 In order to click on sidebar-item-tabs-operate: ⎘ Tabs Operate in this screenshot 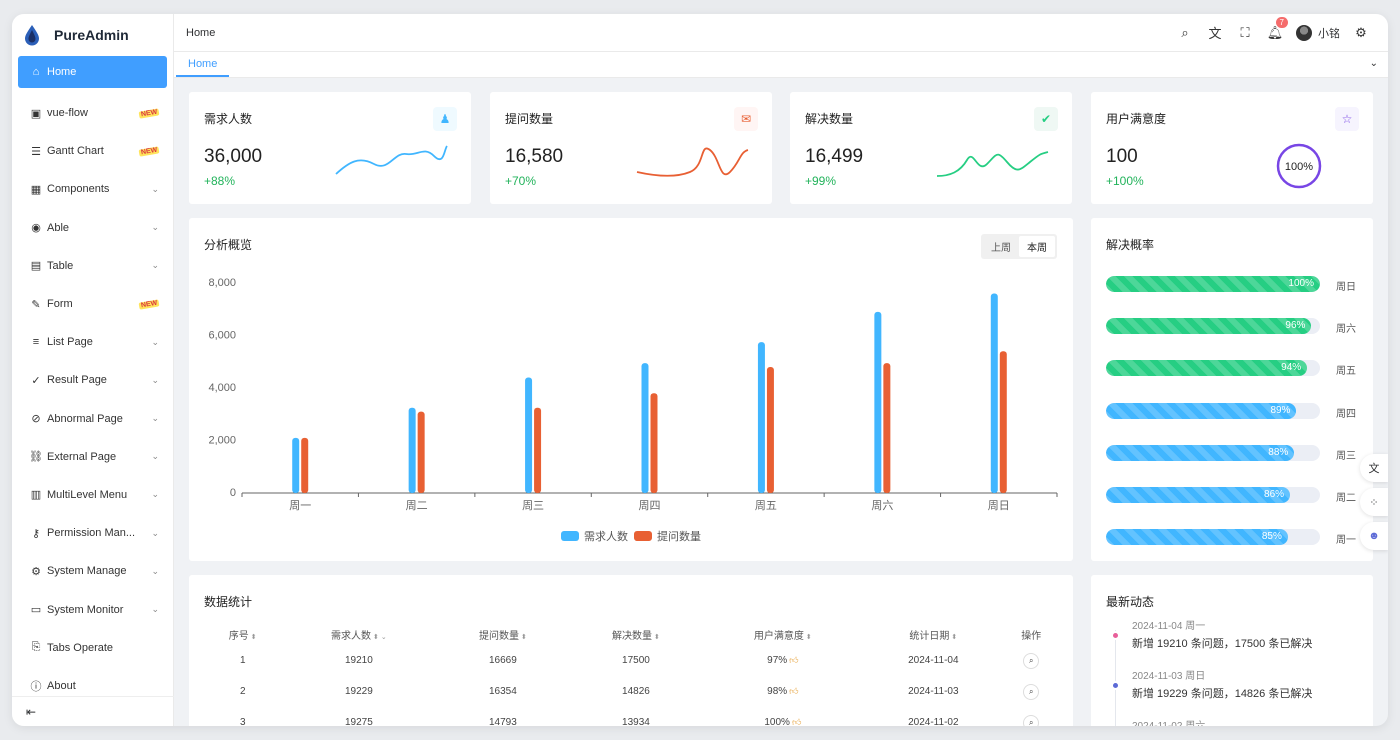, I will do `click(92, 648)`.